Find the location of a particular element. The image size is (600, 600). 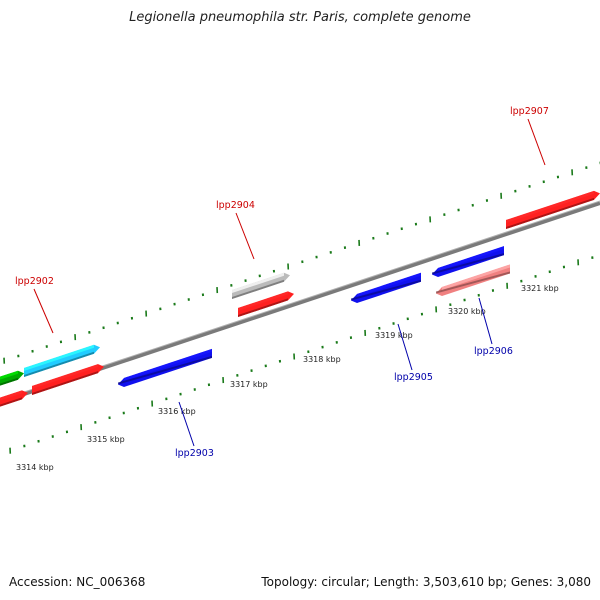

scale-label: 3320 kbp is located at coordinates (467, 311).